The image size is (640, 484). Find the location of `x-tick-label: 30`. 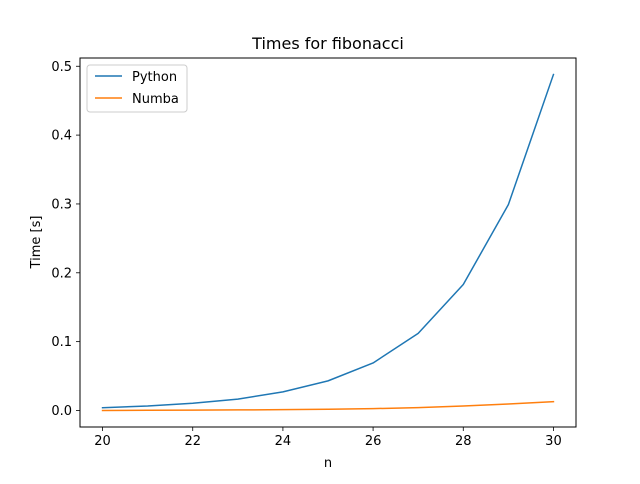

x-tick-label: 30 is located at coordinates (553, 441).